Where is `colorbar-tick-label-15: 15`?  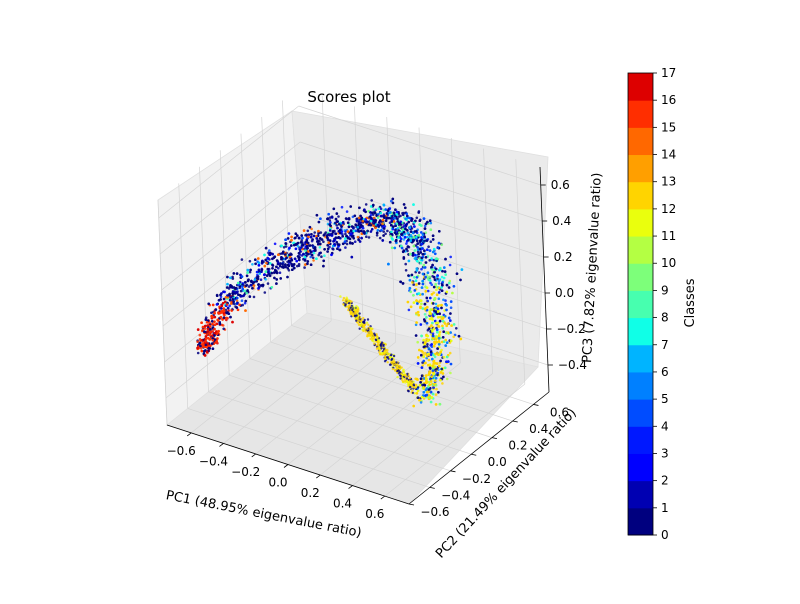 colorbar-tick-label-15: 15 is located at coordinates (668, 127).